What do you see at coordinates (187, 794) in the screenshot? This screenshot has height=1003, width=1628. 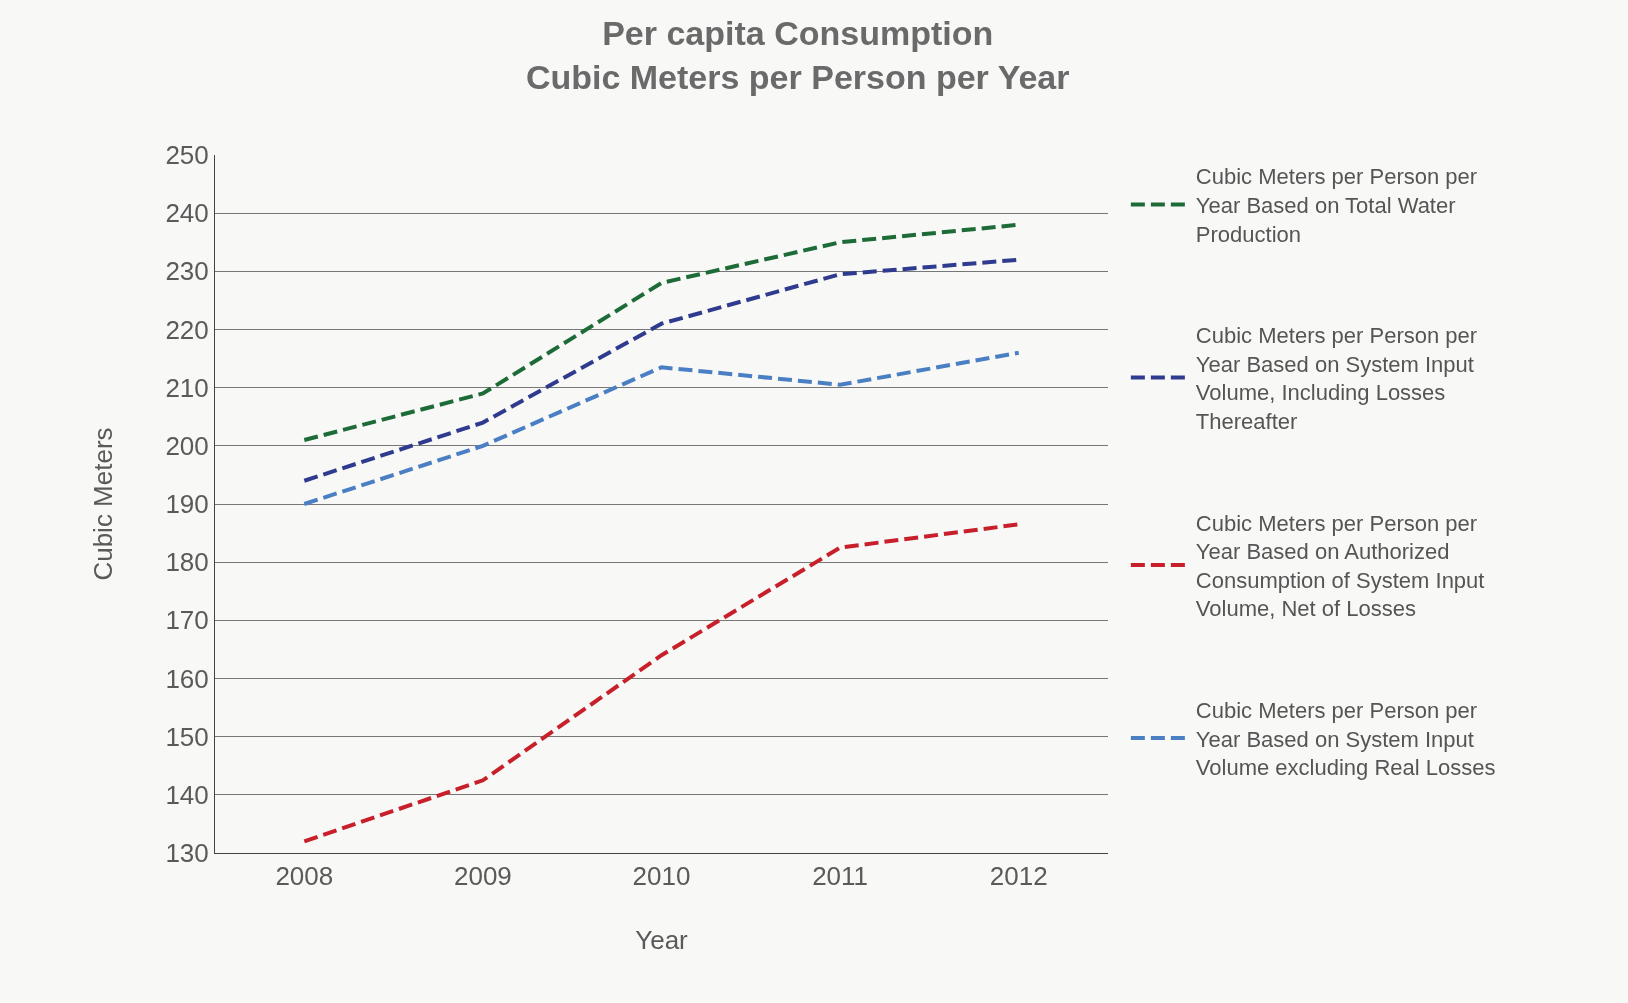 I see `y-tick-label: 140` at bounding box center [187, 794].